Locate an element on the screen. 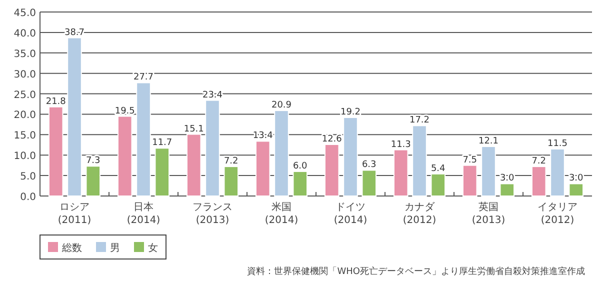 The height and width of the screenshot is (290, 600). y-tick-label: 0.0 is located at coordinates (28, 197).